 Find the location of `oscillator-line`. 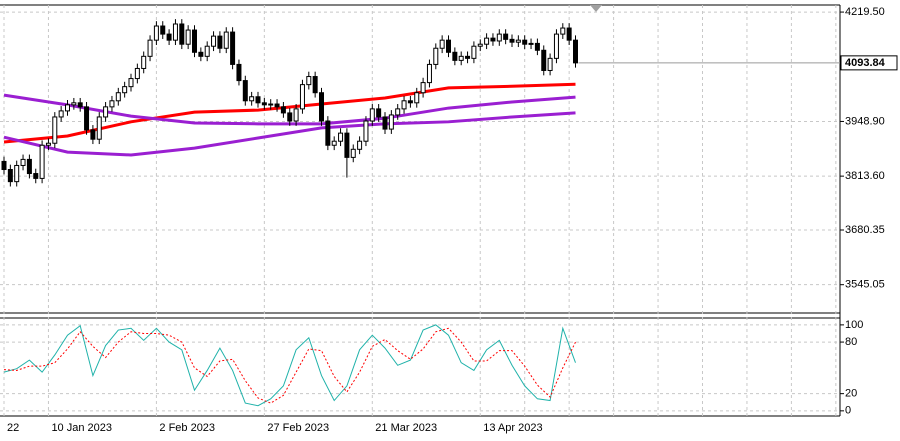

oscillator-line is located at coordinates (289, 365).